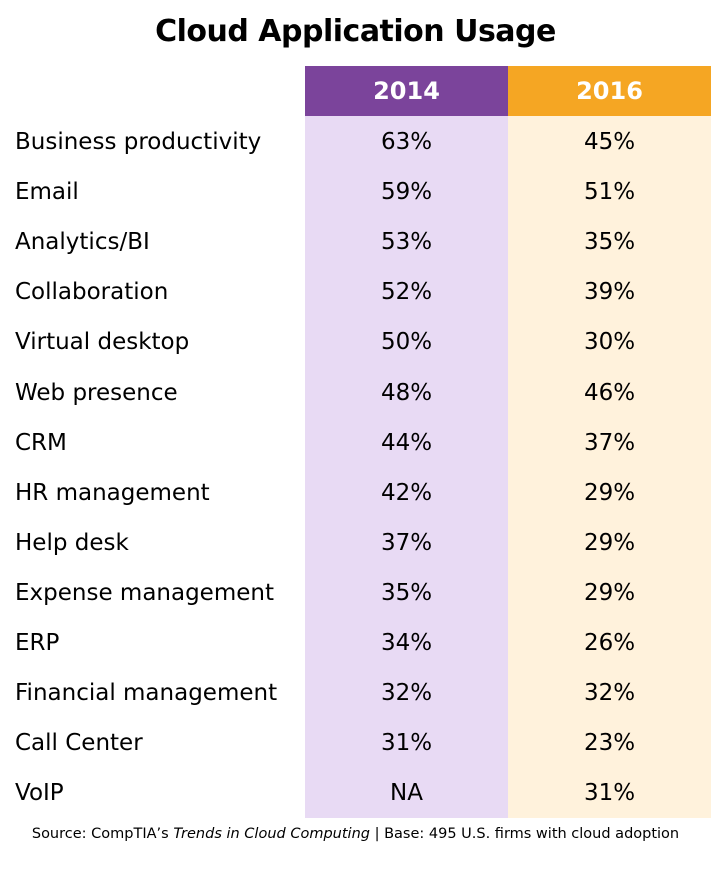 The image size is (711, 877). What do you see at coordinates (406, 642) in the screenshot?
I see `value-2014: 34%` at bounding box center [406, 642].